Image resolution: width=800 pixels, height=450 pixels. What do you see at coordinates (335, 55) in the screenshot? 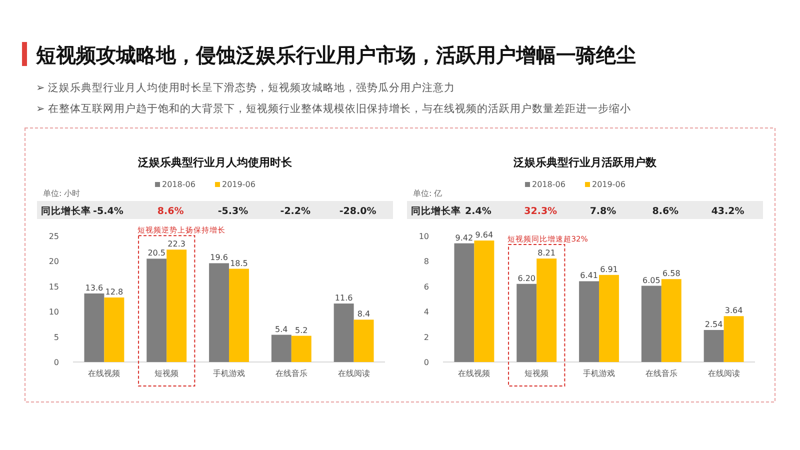
I see `text: 短视频攻城略地，侵蚀泛娱乐行业用户市场，活跃用户增幅一骑绝尘` at bounding box center [335, 55].